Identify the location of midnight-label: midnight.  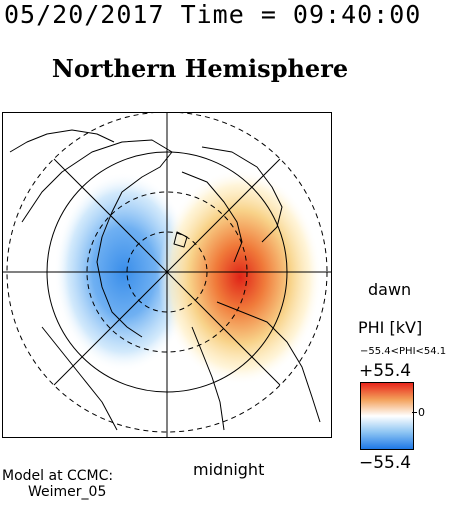
(229, 469).